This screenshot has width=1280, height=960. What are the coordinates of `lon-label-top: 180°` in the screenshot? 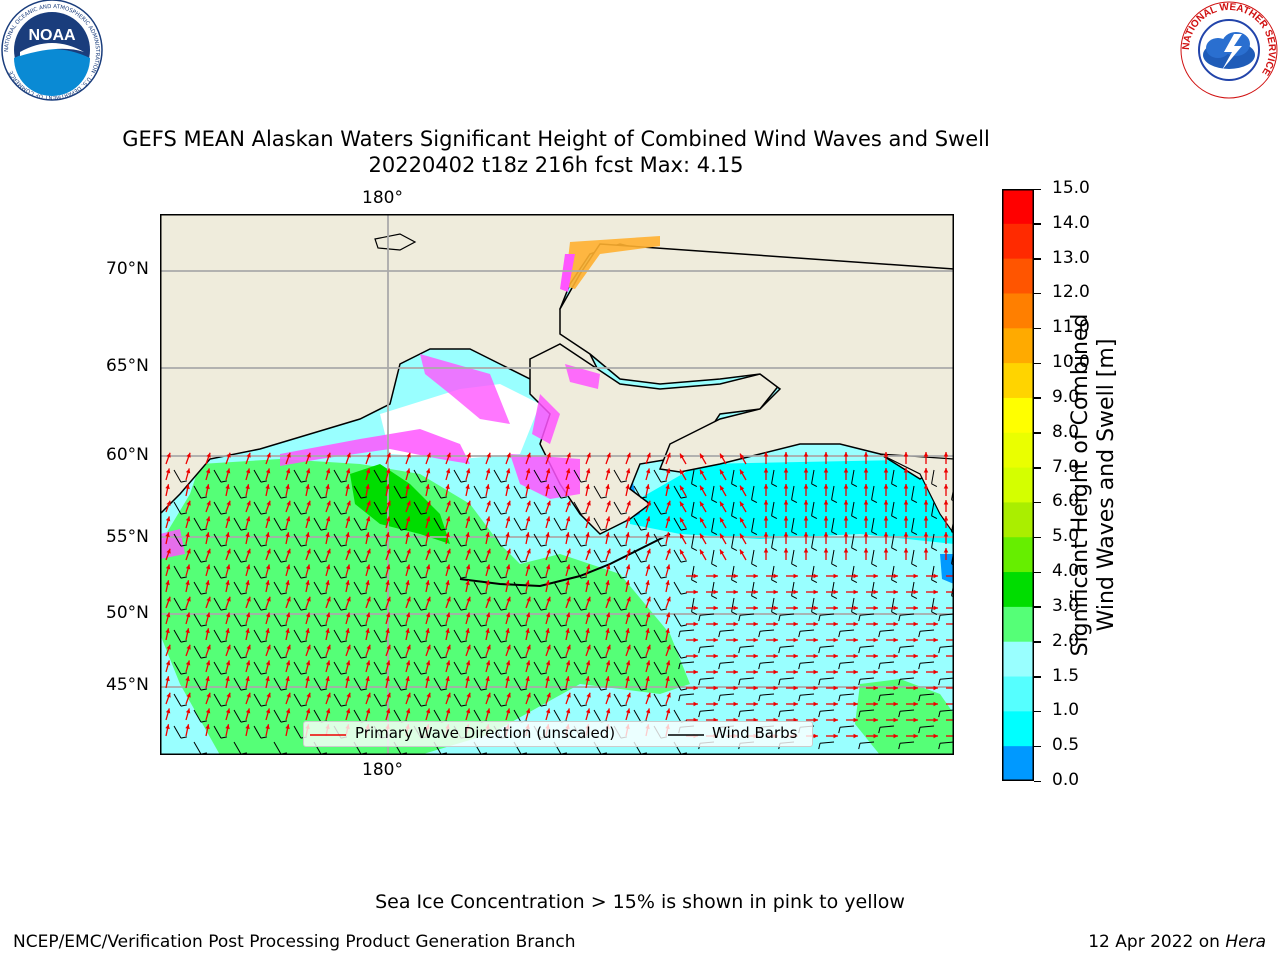 It's located at (382, 198).